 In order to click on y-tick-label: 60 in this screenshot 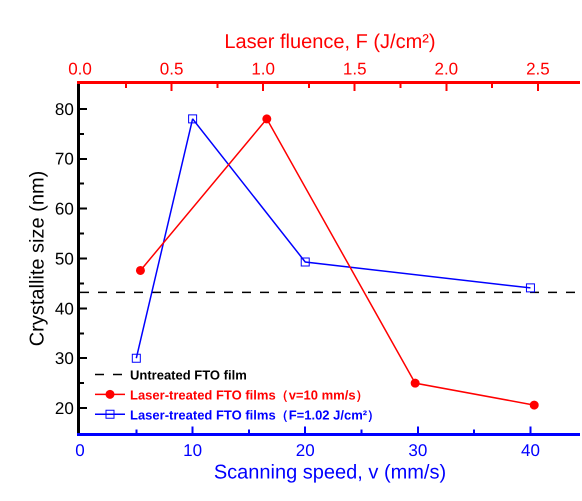, I will do `click(64, 209)`.